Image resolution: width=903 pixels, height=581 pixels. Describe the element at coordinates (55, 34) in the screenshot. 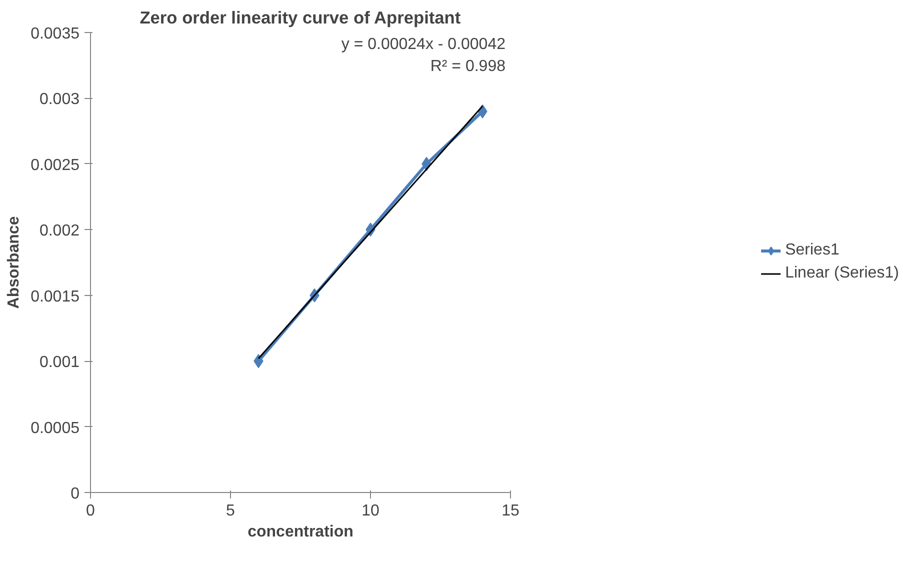

I see `y-tick-label: 0.0035` at that location.